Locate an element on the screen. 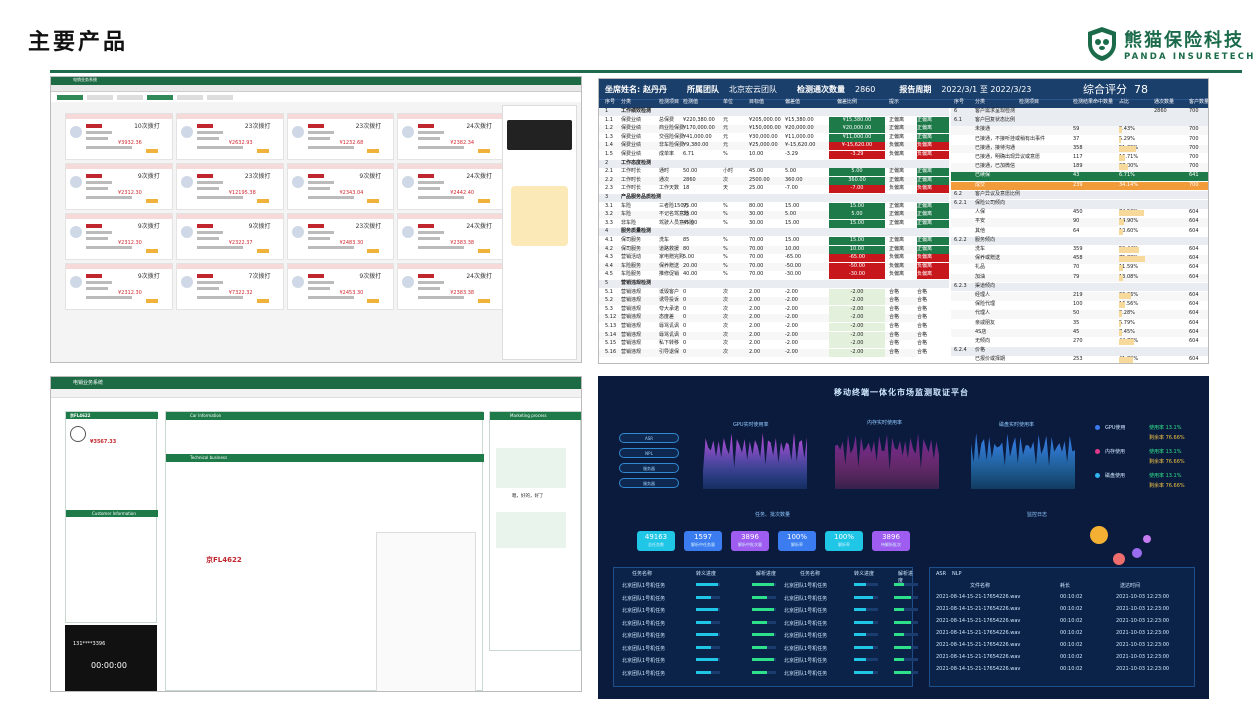 The height and width of the screenshot is (708, 1260). score-cell: 5.14 is located at coordinates (611, 334).